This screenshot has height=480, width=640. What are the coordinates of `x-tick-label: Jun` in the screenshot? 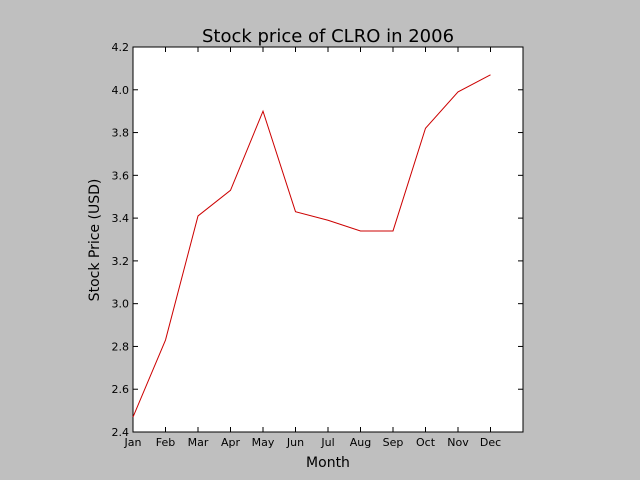 It's located at (295, 442).